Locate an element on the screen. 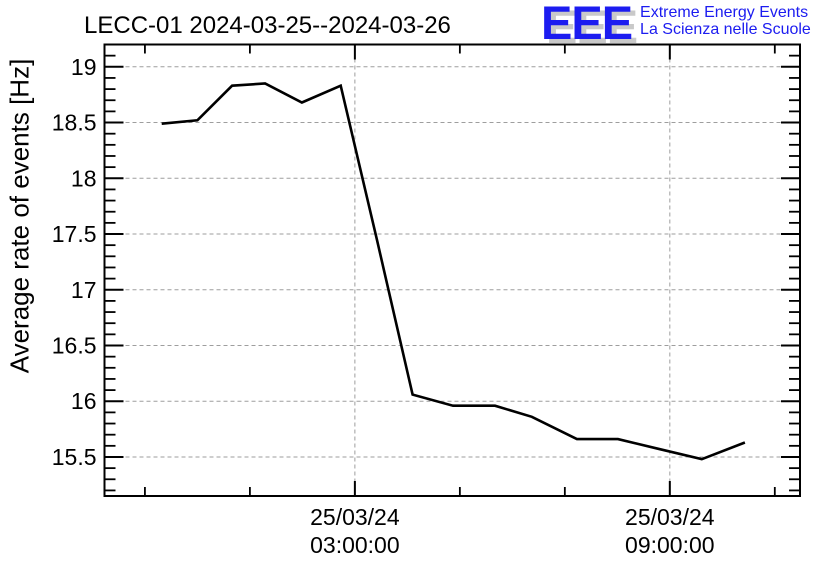 Image resolution: width=836 pixels, height=572 pixels. y-tick-label: 16 is located at coordinates (84, 401).